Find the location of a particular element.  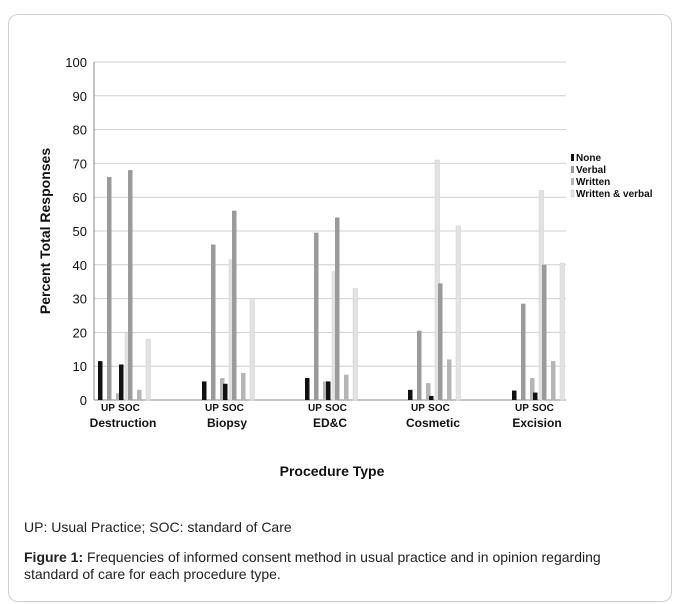

y-tick-label: 80 is located at coordinates (80, 130).